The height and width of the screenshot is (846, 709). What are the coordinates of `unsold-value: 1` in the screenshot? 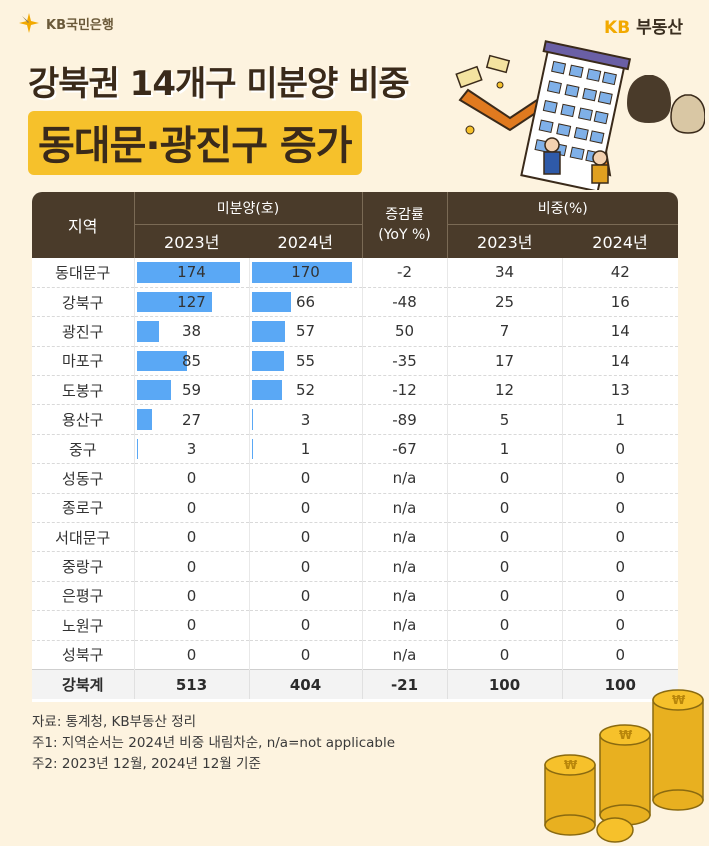 It's located at (305, 449).